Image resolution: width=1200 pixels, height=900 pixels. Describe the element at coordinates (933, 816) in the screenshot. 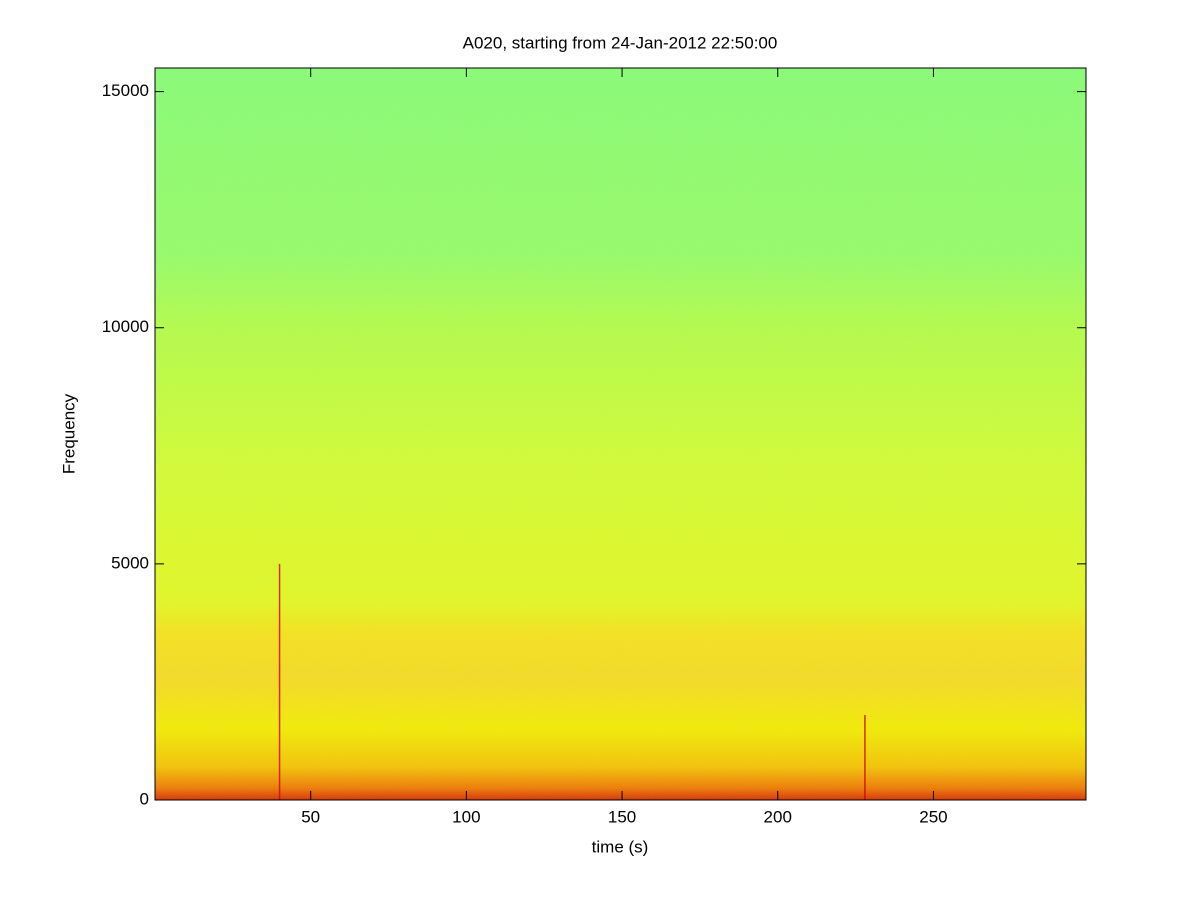

I see `x-tick-label: 250` at that location.